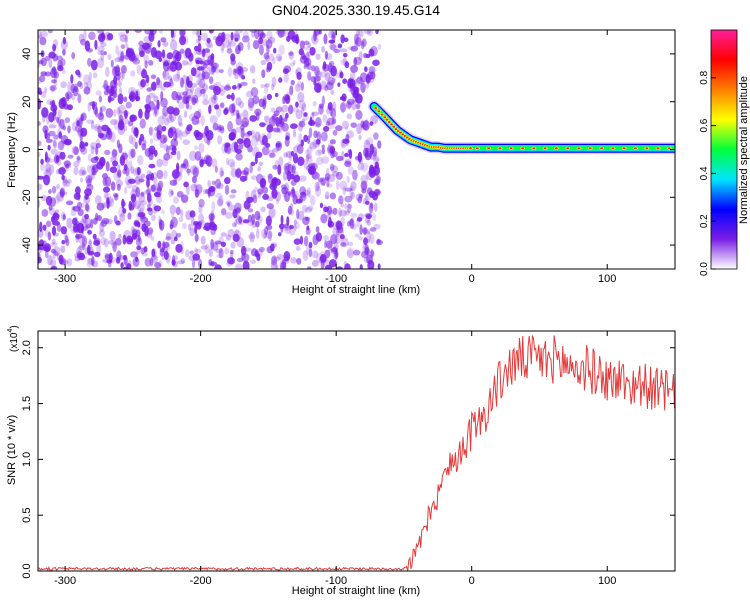 Image resolution: width=750 pixels, height=600 pixels. Describe the element at coordinates (201, 581) in the screenshot. I see `x-tick-label: -200` at that location.